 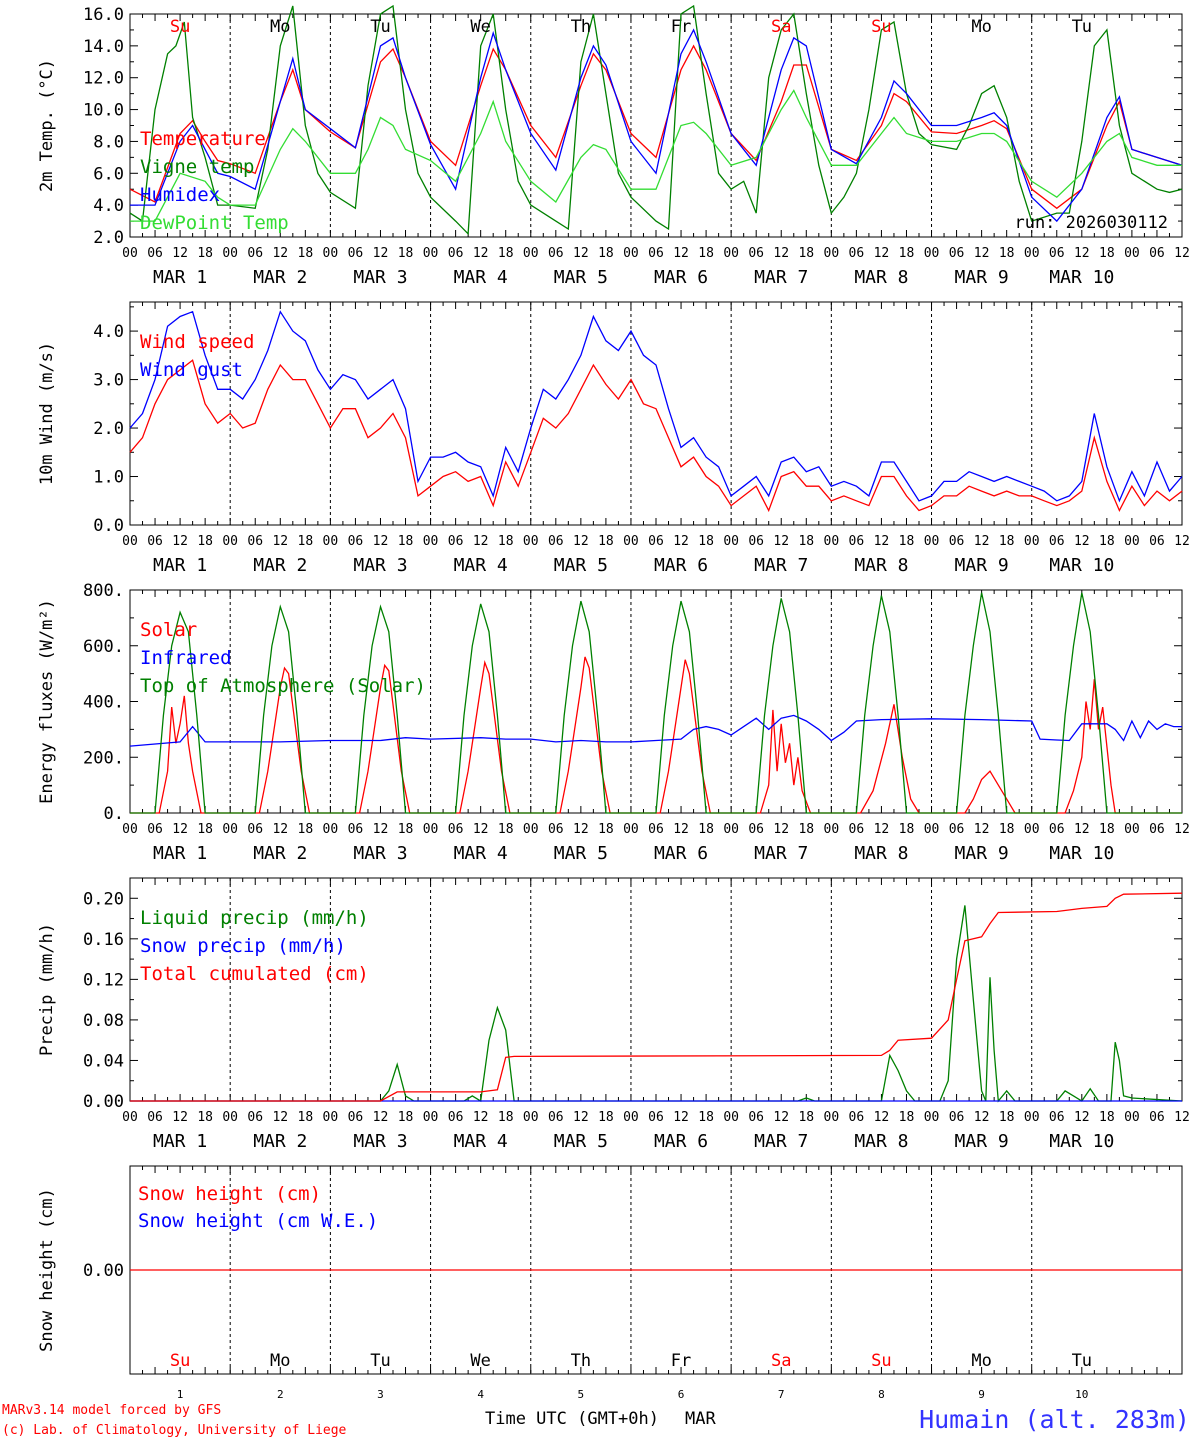 I want to click on y-tick-label: 8.0, so click(x=108, y=142).